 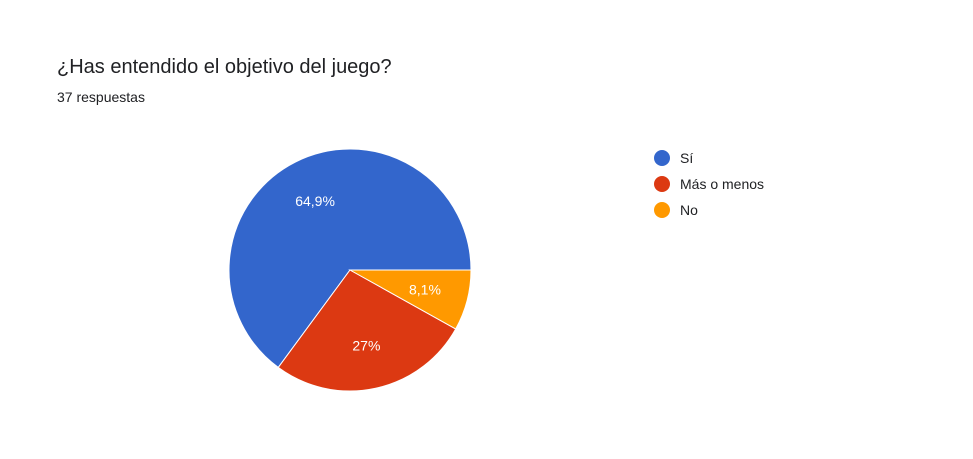 I want to click on legend-item-1: Más o menos, so click(x=709, y=184).